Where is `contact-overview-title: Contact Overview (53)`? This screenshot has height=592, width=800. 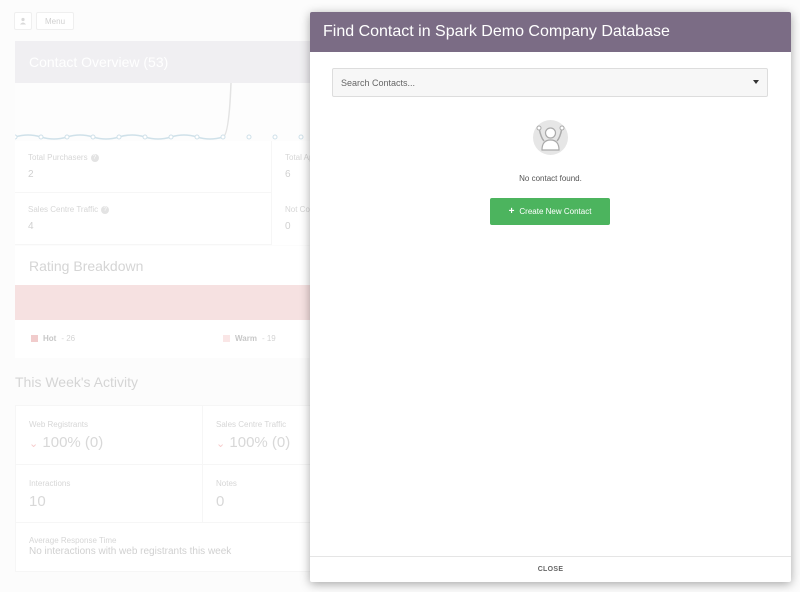
contact-overview-title: Contact Overview (53) is located at coordinates (99, 62).